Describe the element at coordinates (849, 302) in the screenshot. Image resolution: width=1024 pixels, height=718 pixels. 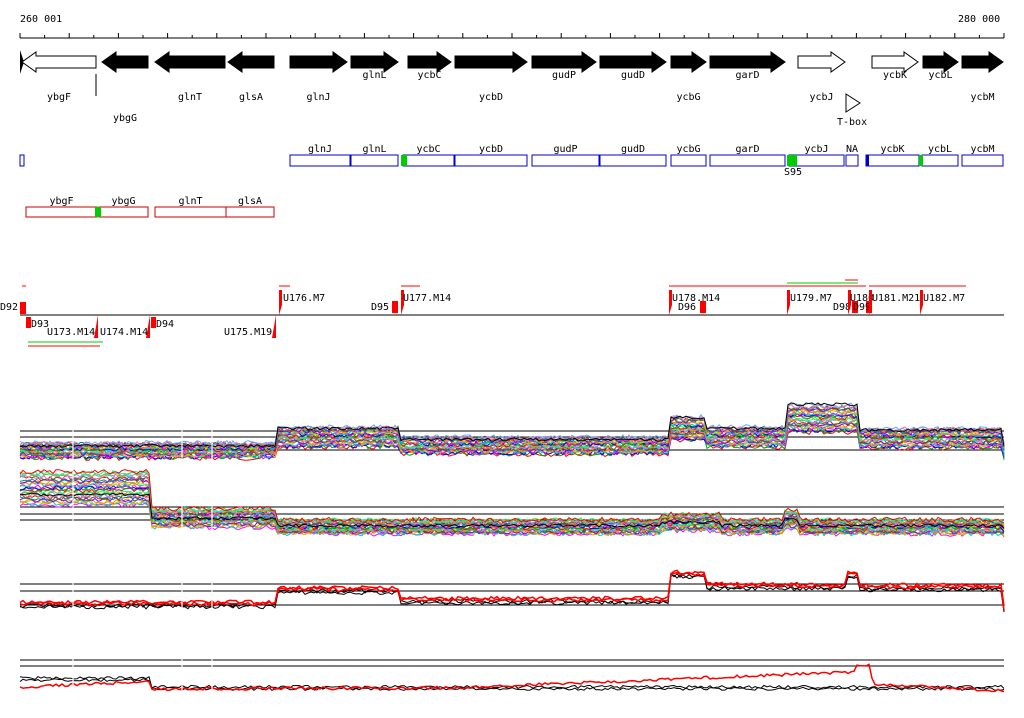
I see `segment-flag-U180` at that location.